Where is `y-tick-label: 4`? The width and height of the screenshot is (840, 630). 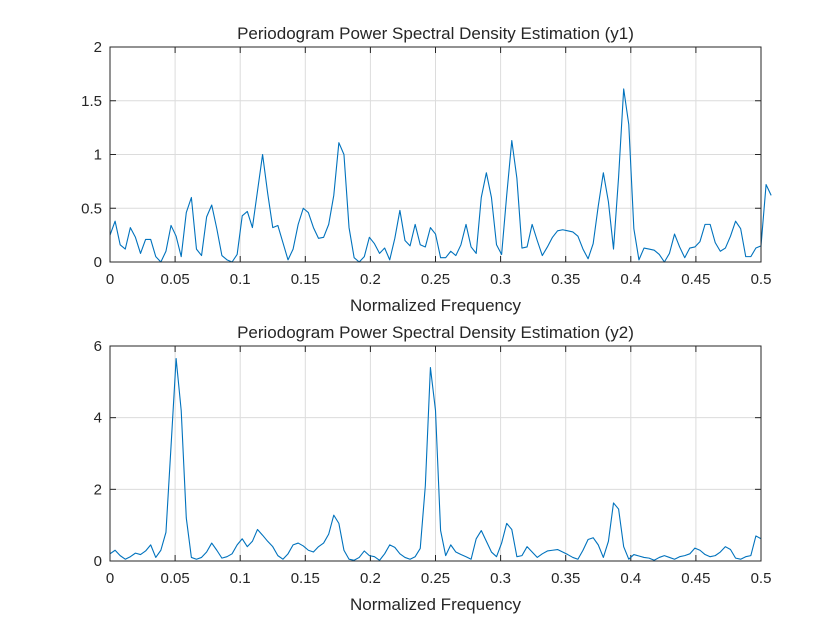 y-tick-label: 4 is located at coordinates (98, 418).